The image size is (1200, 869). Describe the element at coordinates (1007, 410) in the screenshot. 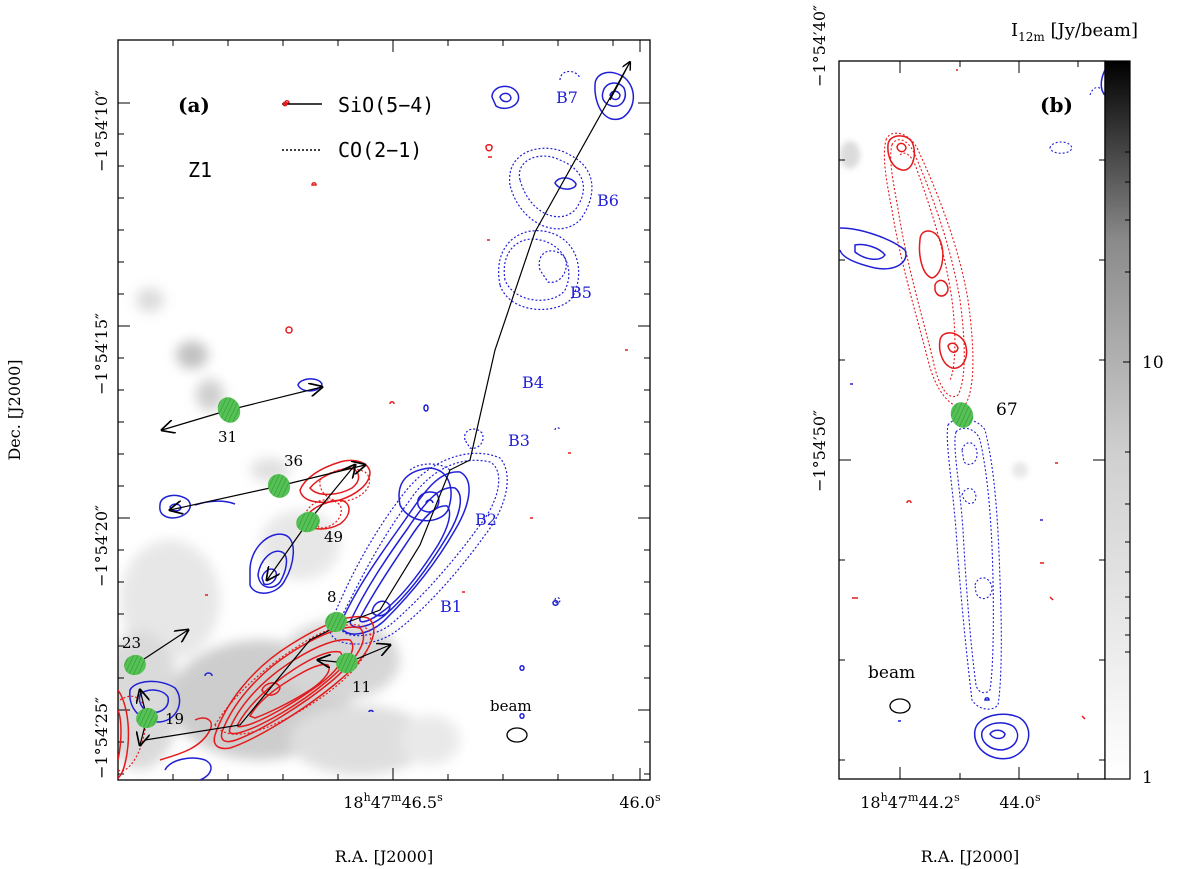

I see `source-label-67: 67` at that location.